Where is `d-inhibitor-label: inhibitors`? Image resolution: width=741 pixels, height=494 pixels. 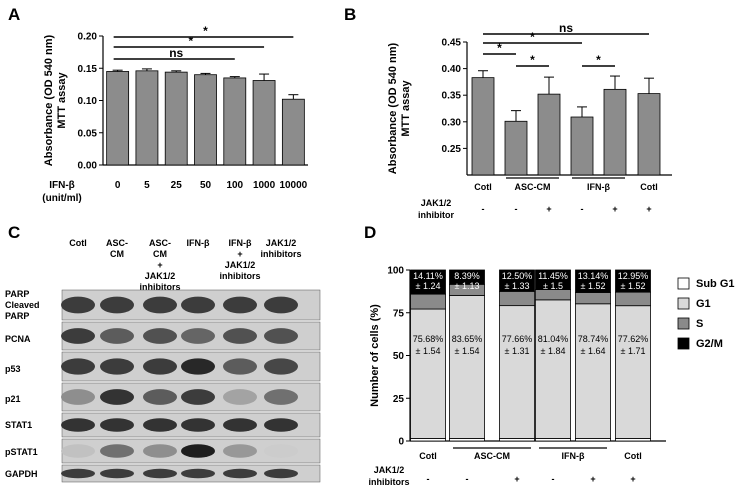
d-inhibitor-label: inhibitors is located at coordinates (389, 482).